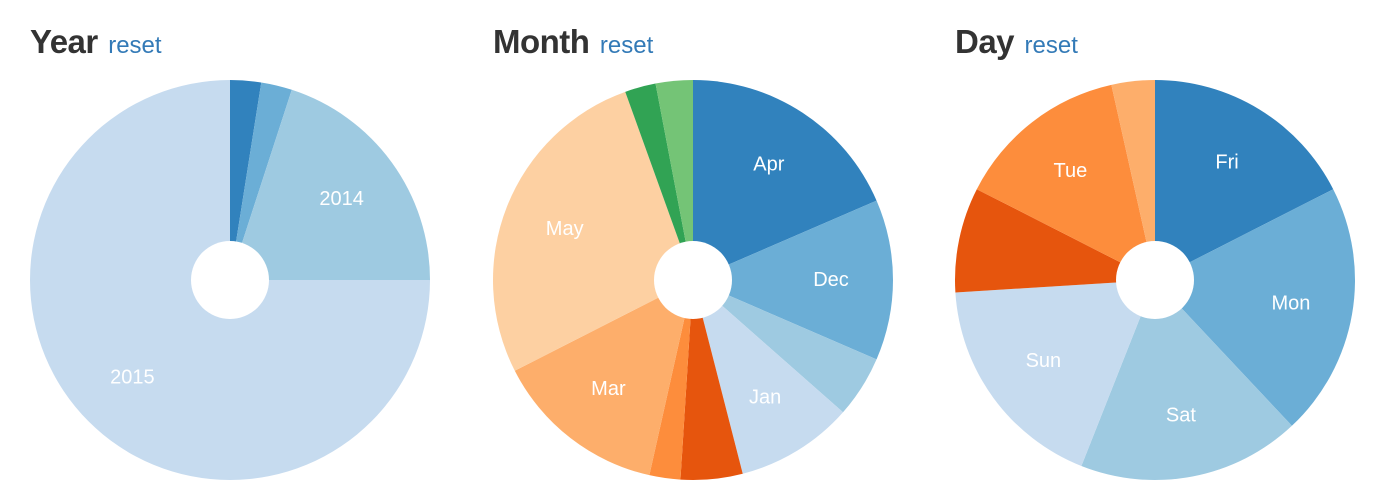 The height and width of the screenshot is (498, 1376). Describe the element at coordinates (330, 184) in the screenshot. I see `year-slice-2014` at that location.